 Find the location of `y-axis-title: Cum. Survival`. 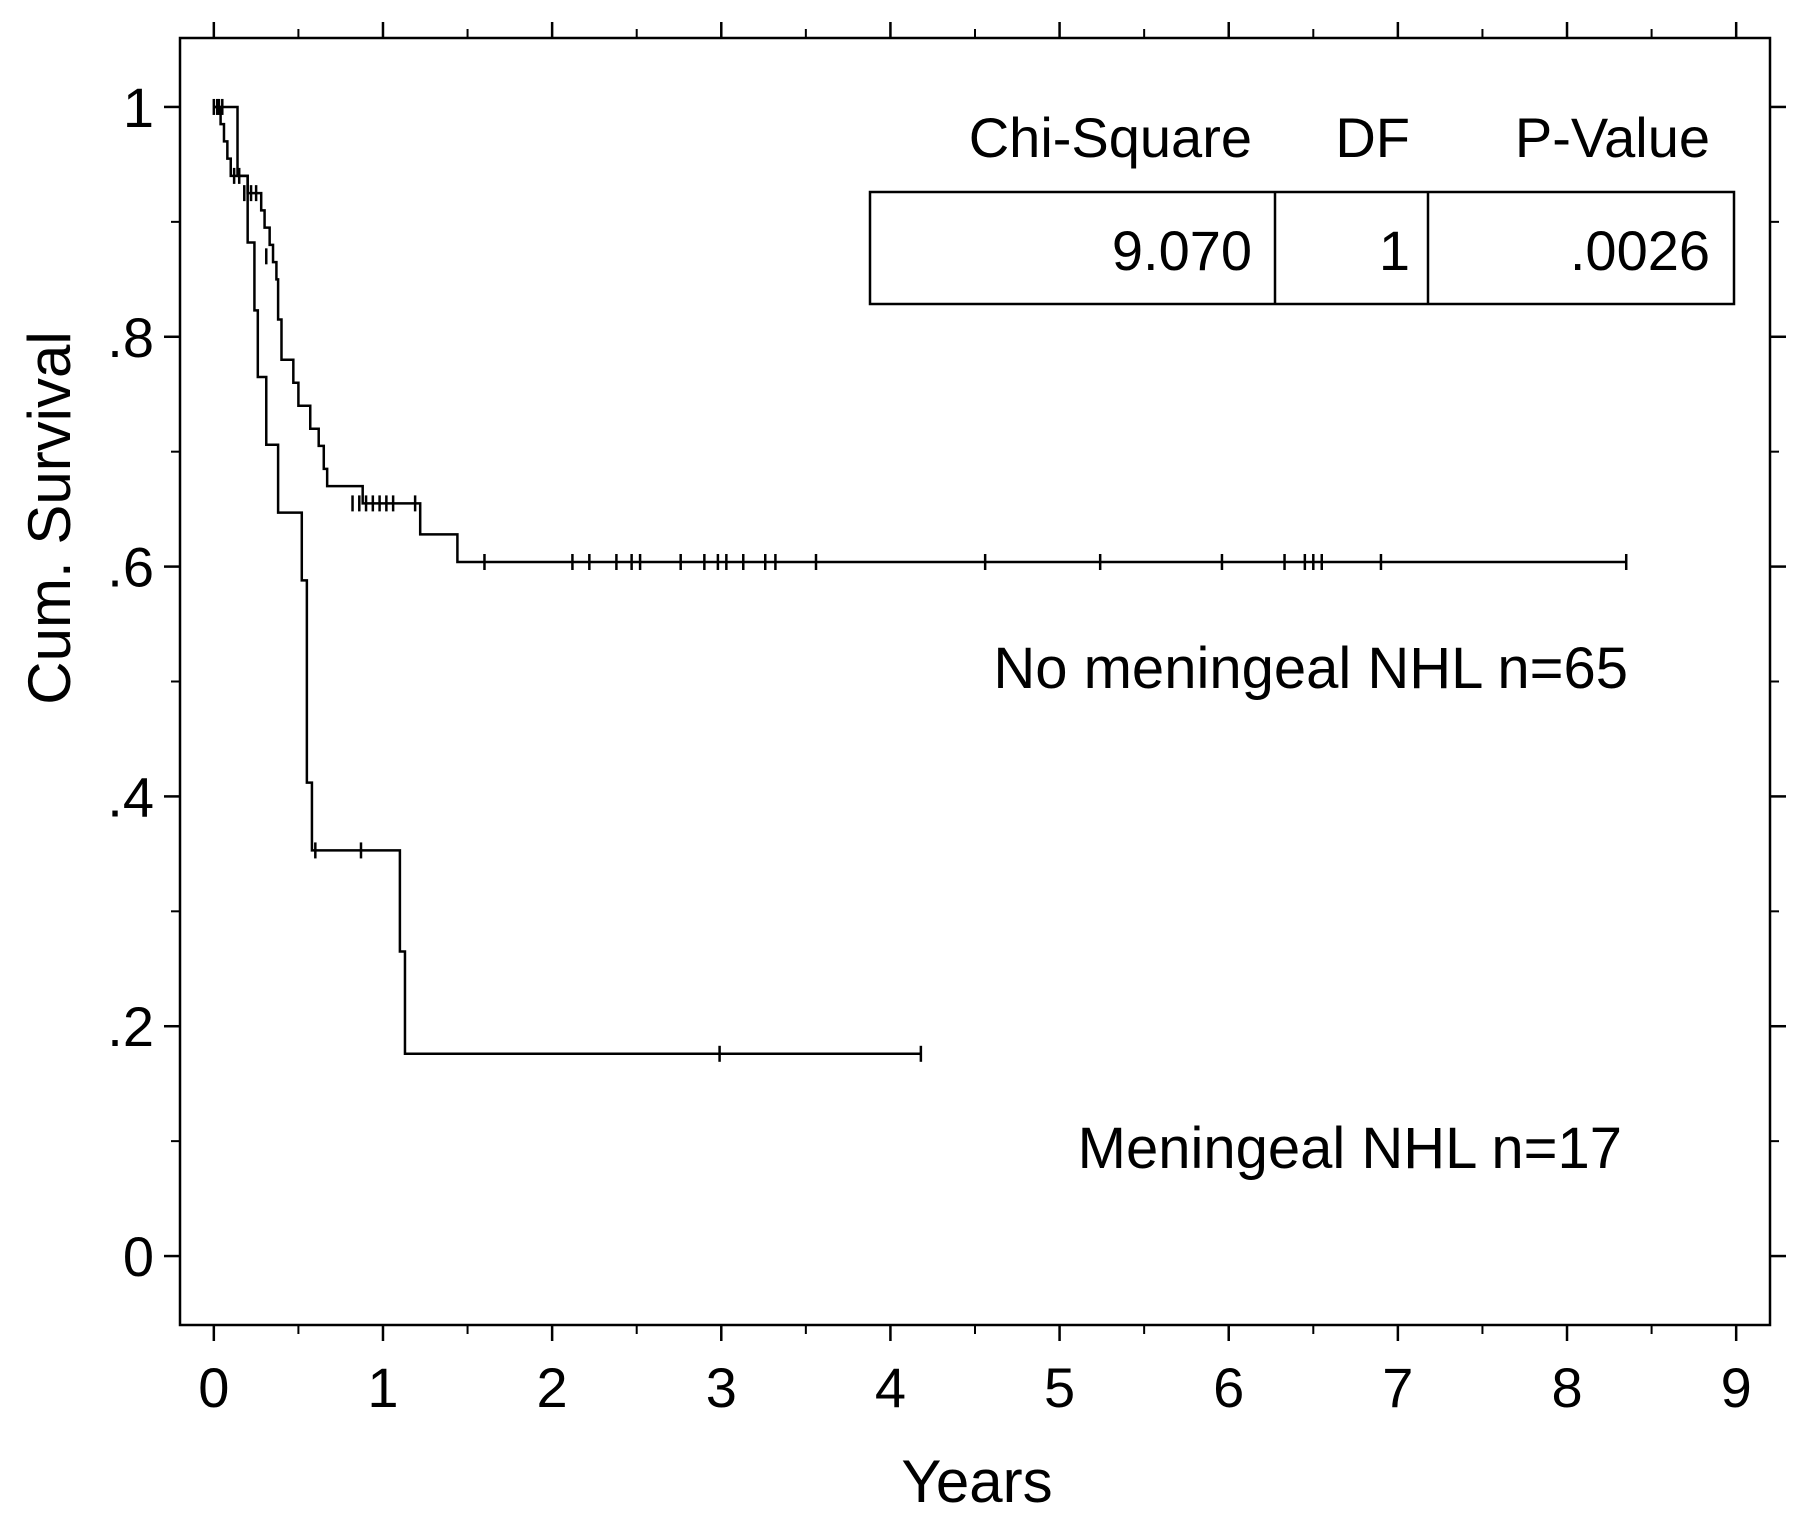

y-axis-title: Cum. Survival is located at coordinates (49, 517).